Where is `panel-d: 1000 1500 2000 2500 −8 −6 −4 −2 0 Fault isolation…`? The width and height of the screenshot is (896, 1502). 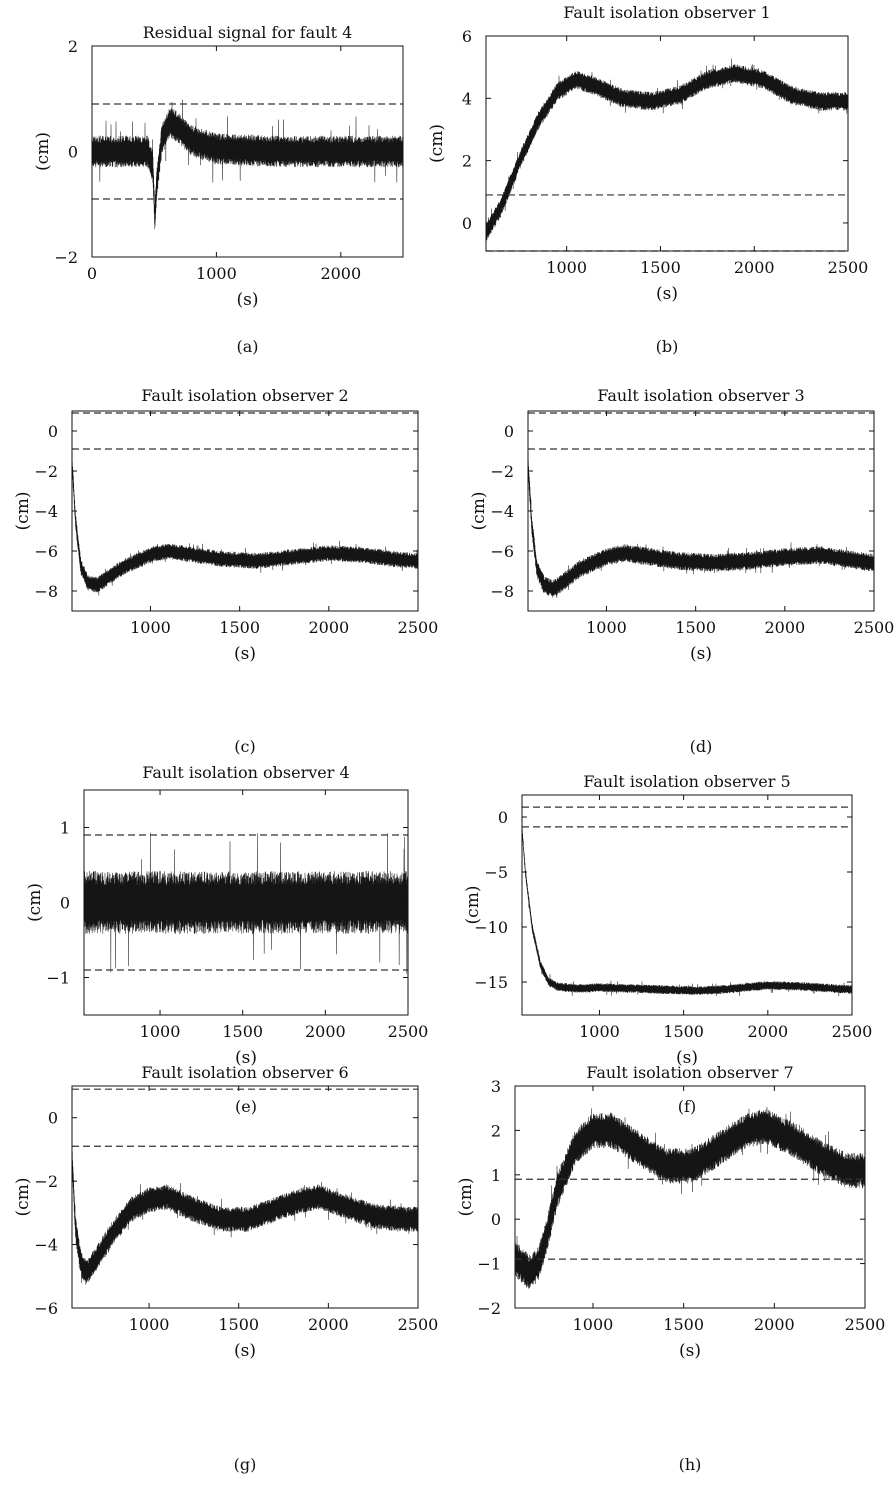
panel-d: 1000 1500 2000 2500 −8 −6 −4 −2 0 Fault isolation… is located at coordinates (681, 571).